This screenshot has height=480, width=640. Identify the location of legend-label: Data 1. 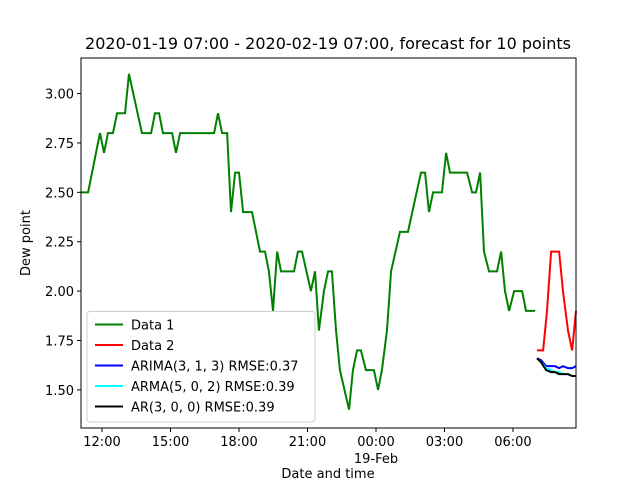
(152, 326).